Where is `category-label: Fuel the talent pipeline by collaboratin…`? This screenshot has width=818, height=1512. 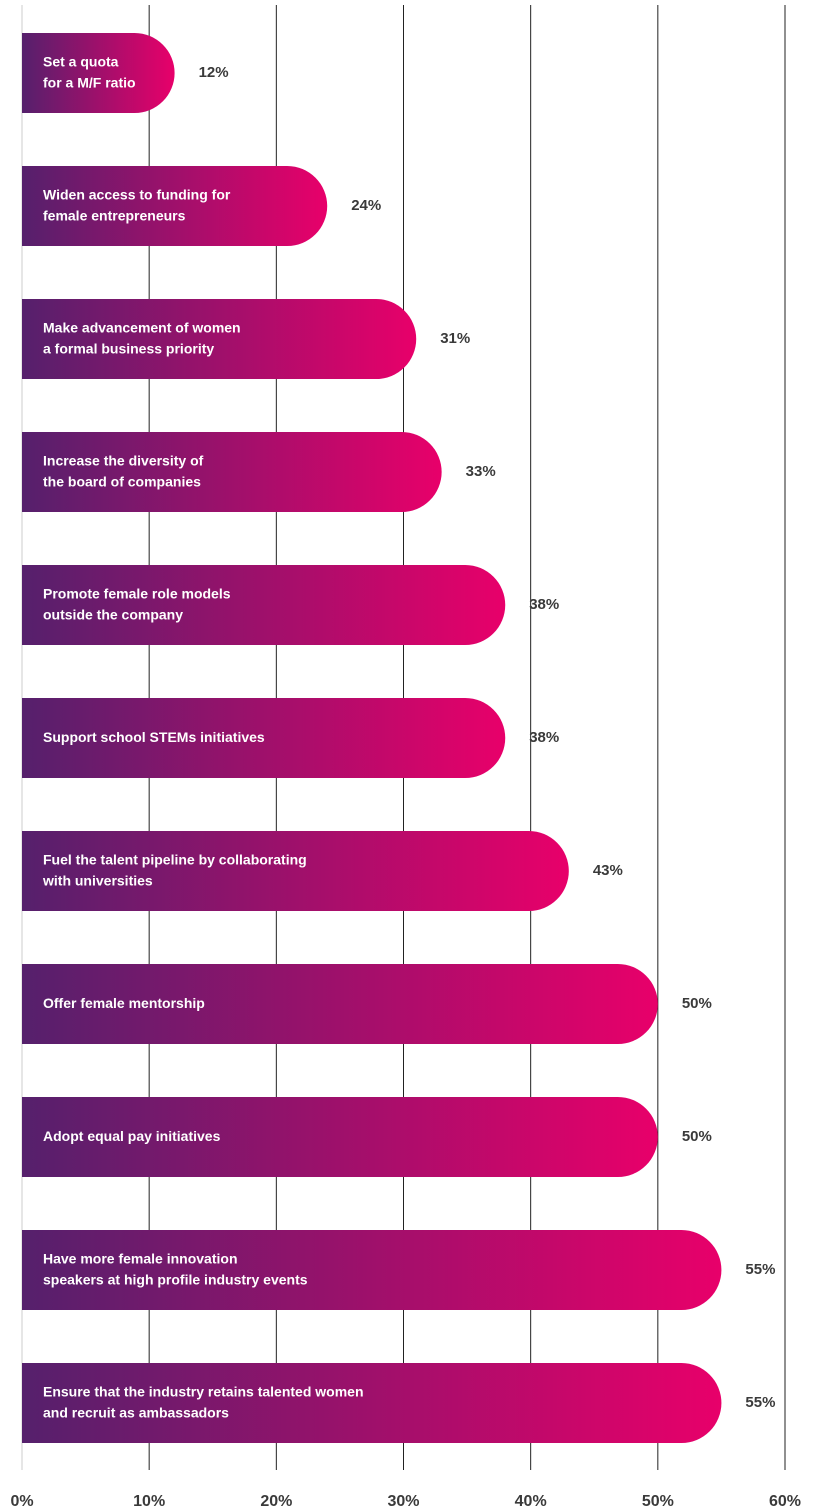 category-label: Fuel the talent pipeline by collaboratin… is located at coordinates (174, 869).